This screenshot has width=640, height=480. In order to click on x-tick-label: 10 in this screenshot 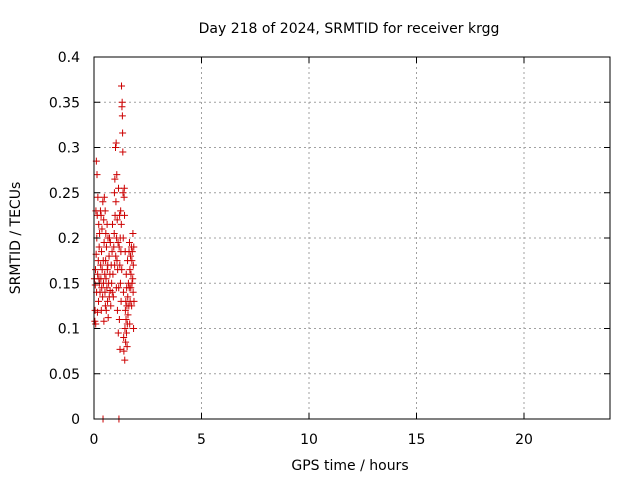, I will do `click(309, 440)`.